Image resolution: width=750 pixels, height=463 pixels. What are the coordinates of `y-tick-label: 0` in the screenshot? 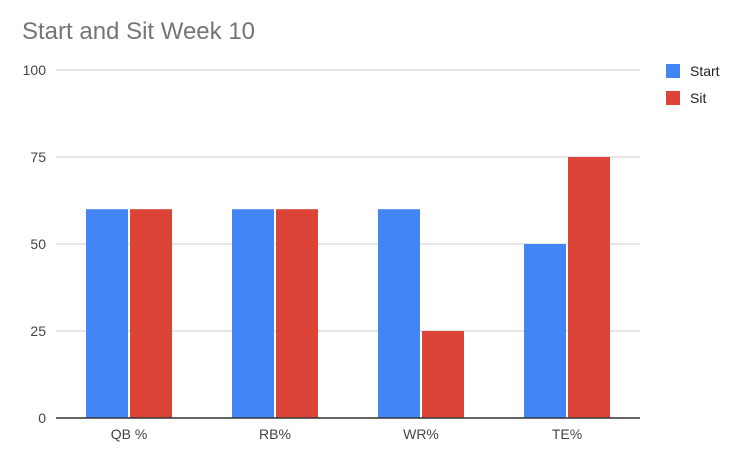 It's located at (42, 418).